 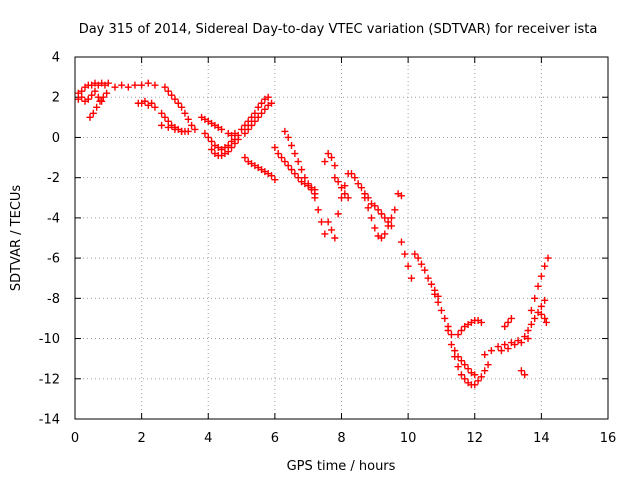 I want to click on x-tick-label: 2, so click(x=141, y=438).